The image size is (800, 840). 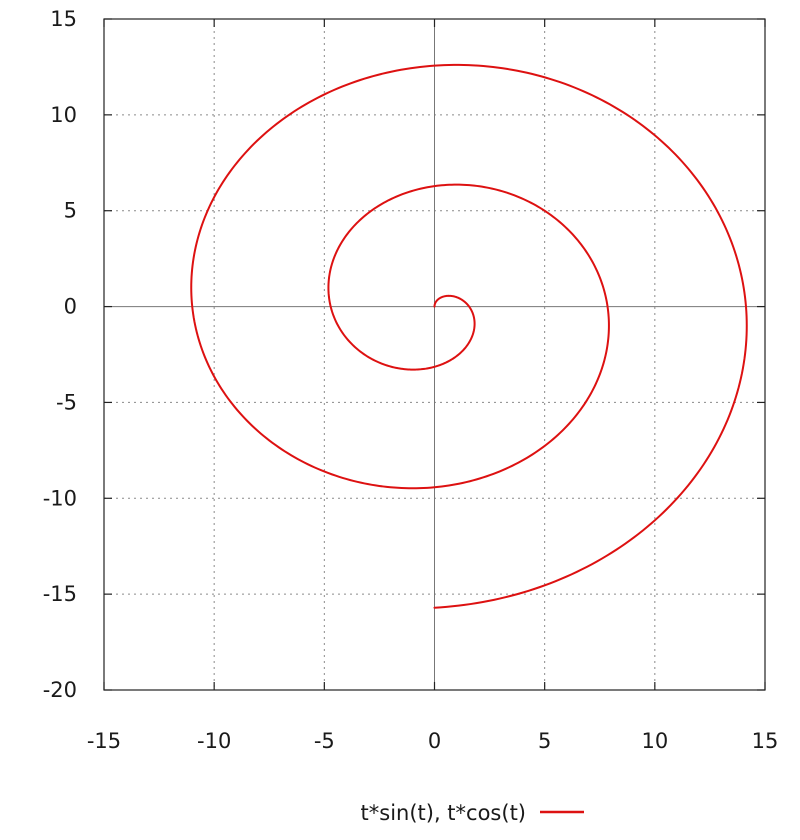 What do you see at coordinates (434, 741) in the screenshot?
I see `x-tick-label: 0` at bounding box center [434, 741].